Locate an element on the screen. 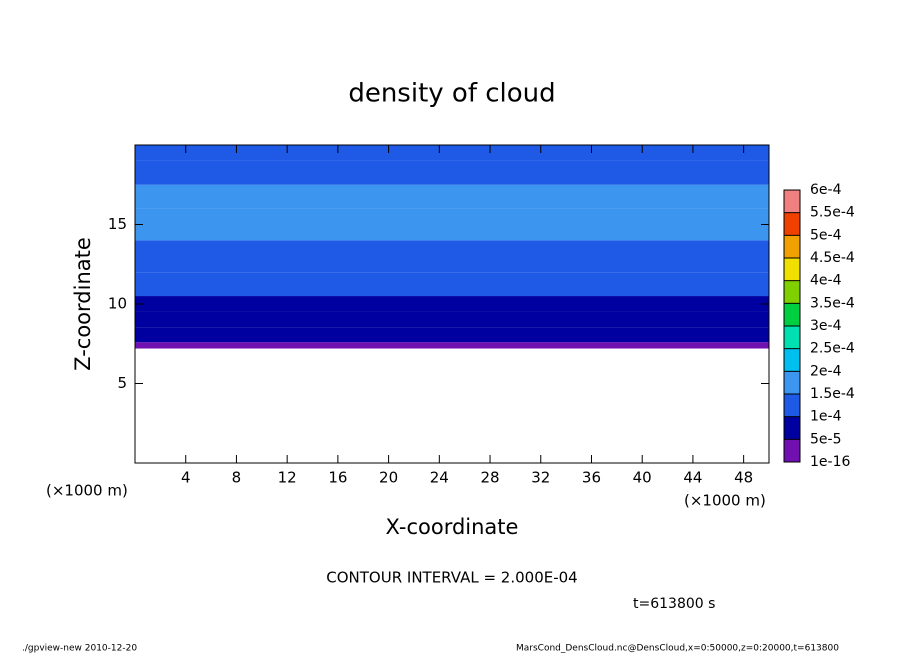  y-axis-label: Z-coordinate is located at coordinates (83, 304).